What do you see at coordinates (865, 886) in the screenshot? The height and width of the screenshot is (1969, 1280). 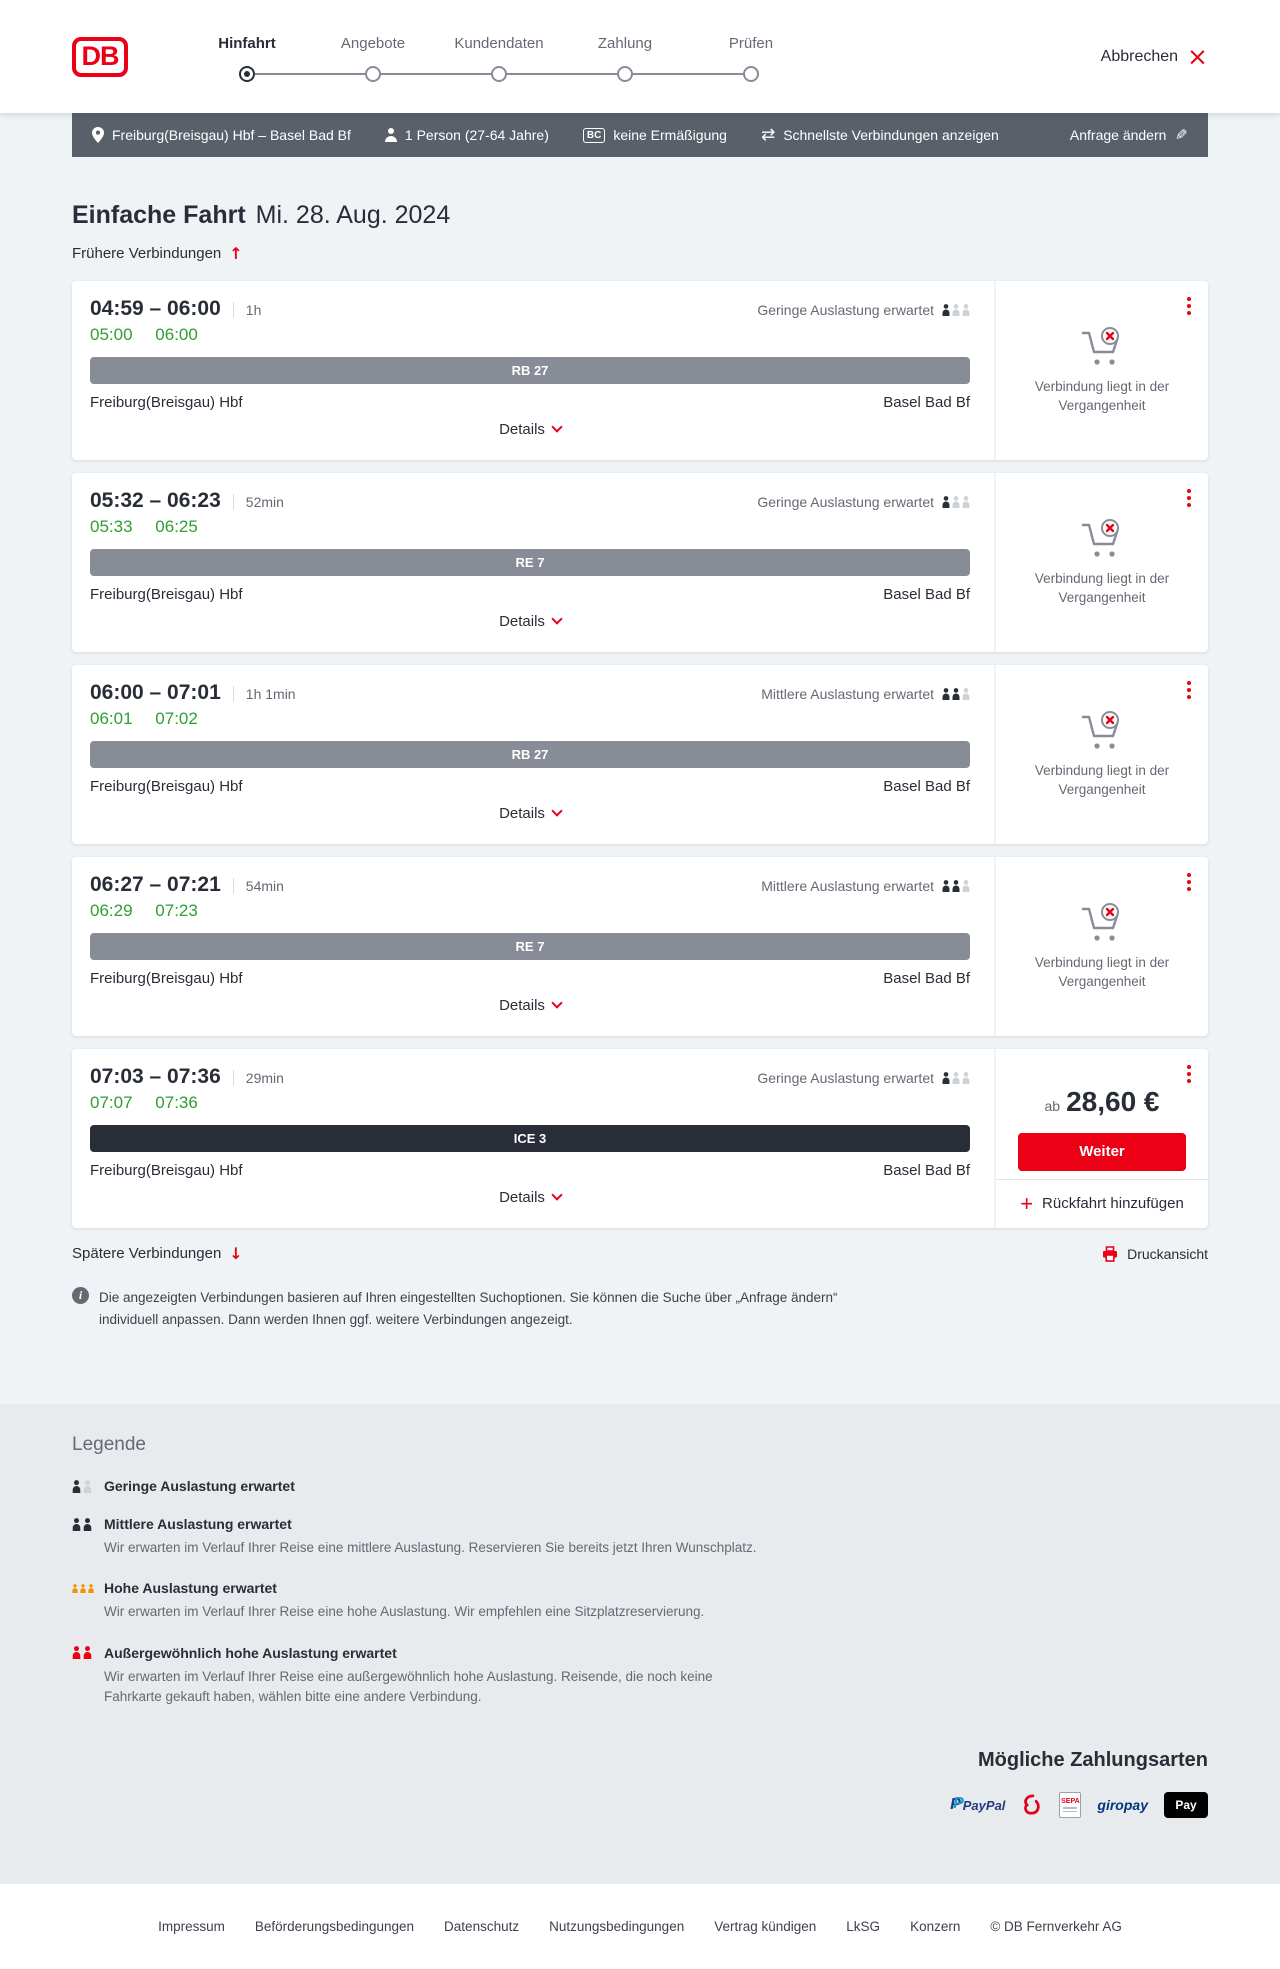 I see `occupancy-indicator: Mittlere Auslastung erwartet` at bounding box center [865, 886].